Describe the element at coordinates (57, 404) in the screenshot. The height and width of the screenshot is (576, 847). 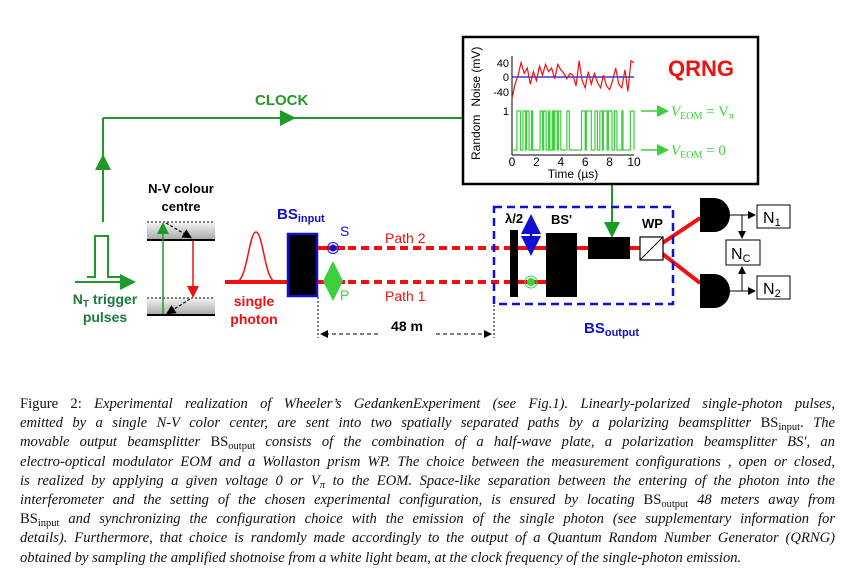
I see `caption-text: Figure 2:` at that location.